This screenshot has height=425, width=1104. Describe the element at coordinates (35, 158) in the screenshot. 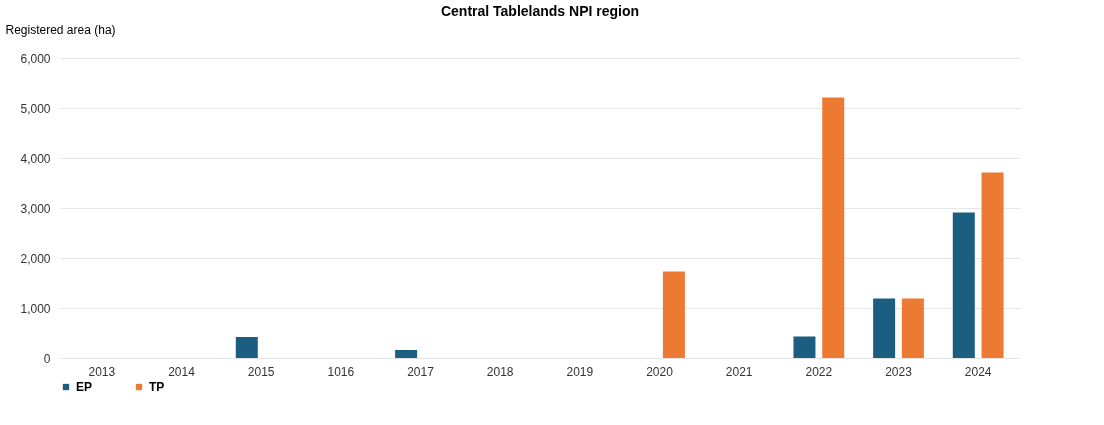

I see `y-tick-label: 4,000` at that location.